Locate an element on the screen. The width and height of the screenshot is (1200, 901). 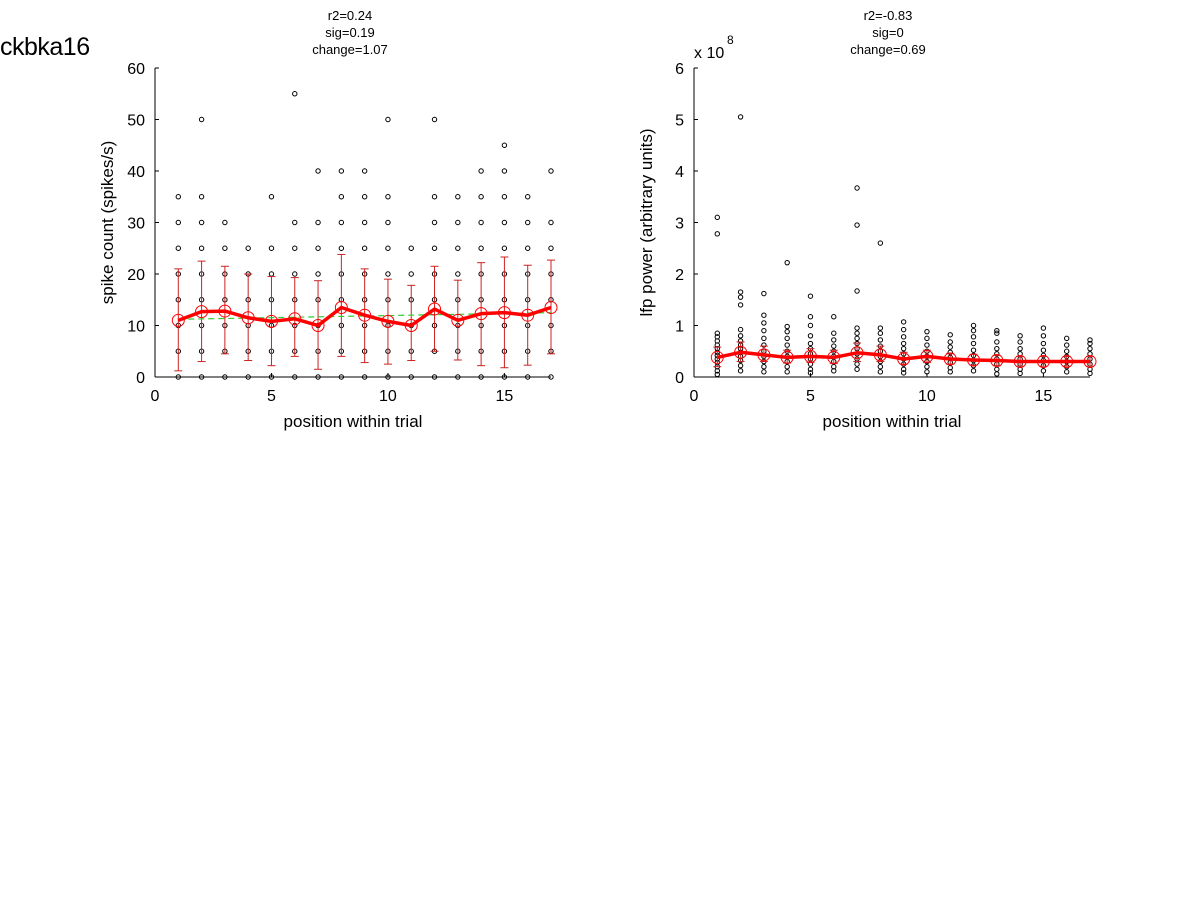
x-tick-label: 10 is located at coordinates (388, 396).